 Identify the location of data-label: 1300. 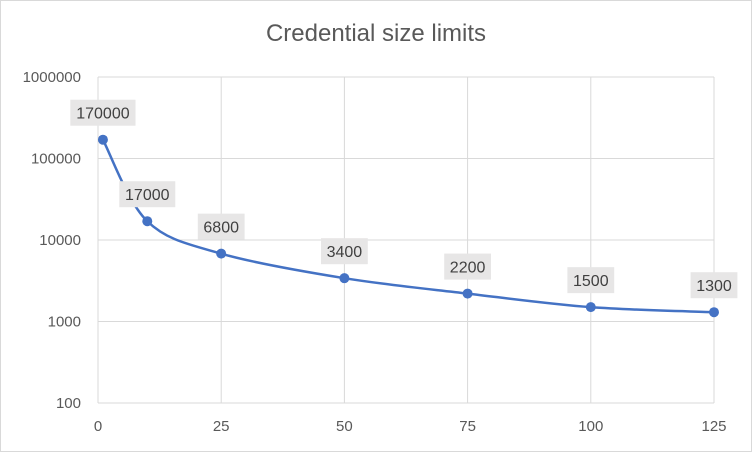
(714, 286).